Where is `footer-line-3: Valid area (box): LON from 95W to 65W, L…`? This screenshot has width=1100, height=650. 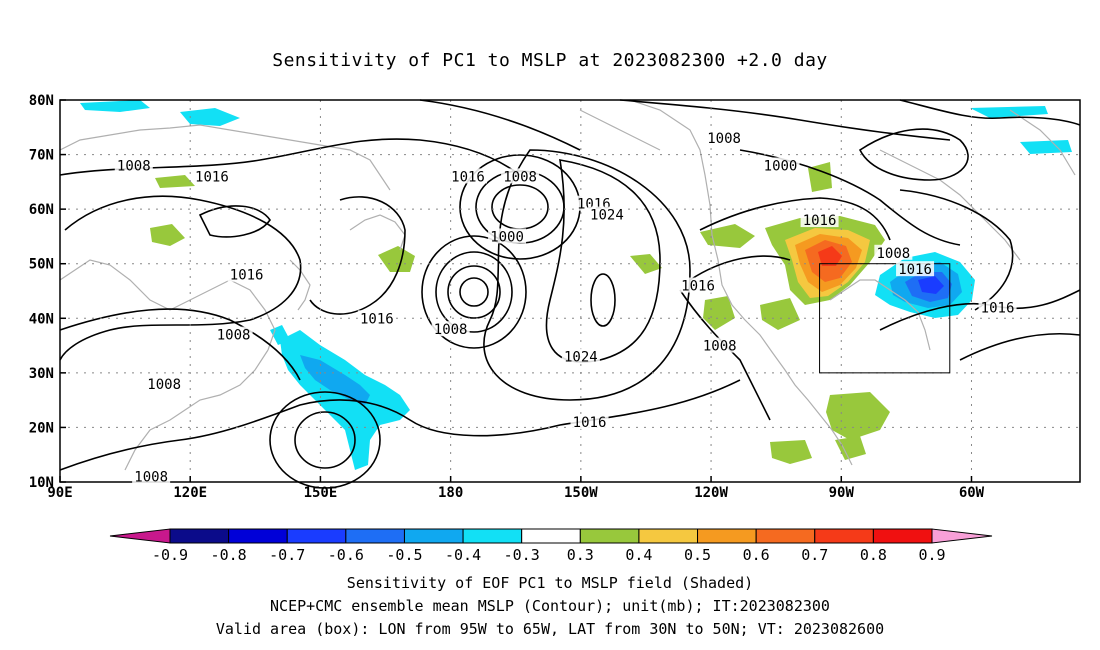 footer-line-3: Valid area (box): LON from 95W to 65W, L… is located at coordinates (550, 629).